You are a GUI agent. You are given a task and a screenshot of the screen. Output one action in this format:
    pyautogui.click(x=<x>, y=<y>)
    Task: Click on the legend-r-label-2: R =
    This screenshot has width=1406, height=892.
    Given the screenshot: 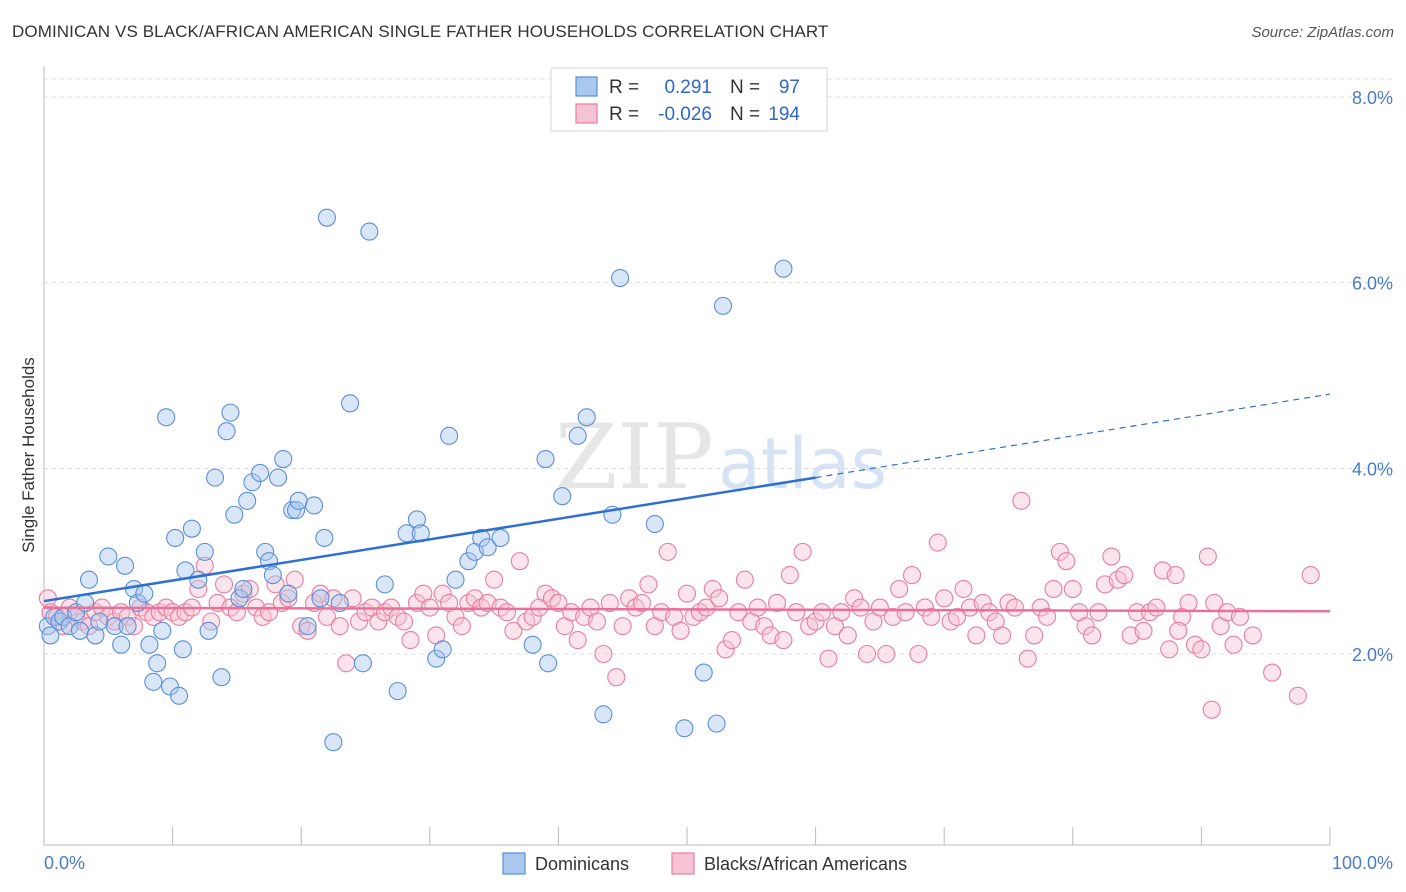 What is the action you would take?
    pyautogui.click(x=624, y=114)
    